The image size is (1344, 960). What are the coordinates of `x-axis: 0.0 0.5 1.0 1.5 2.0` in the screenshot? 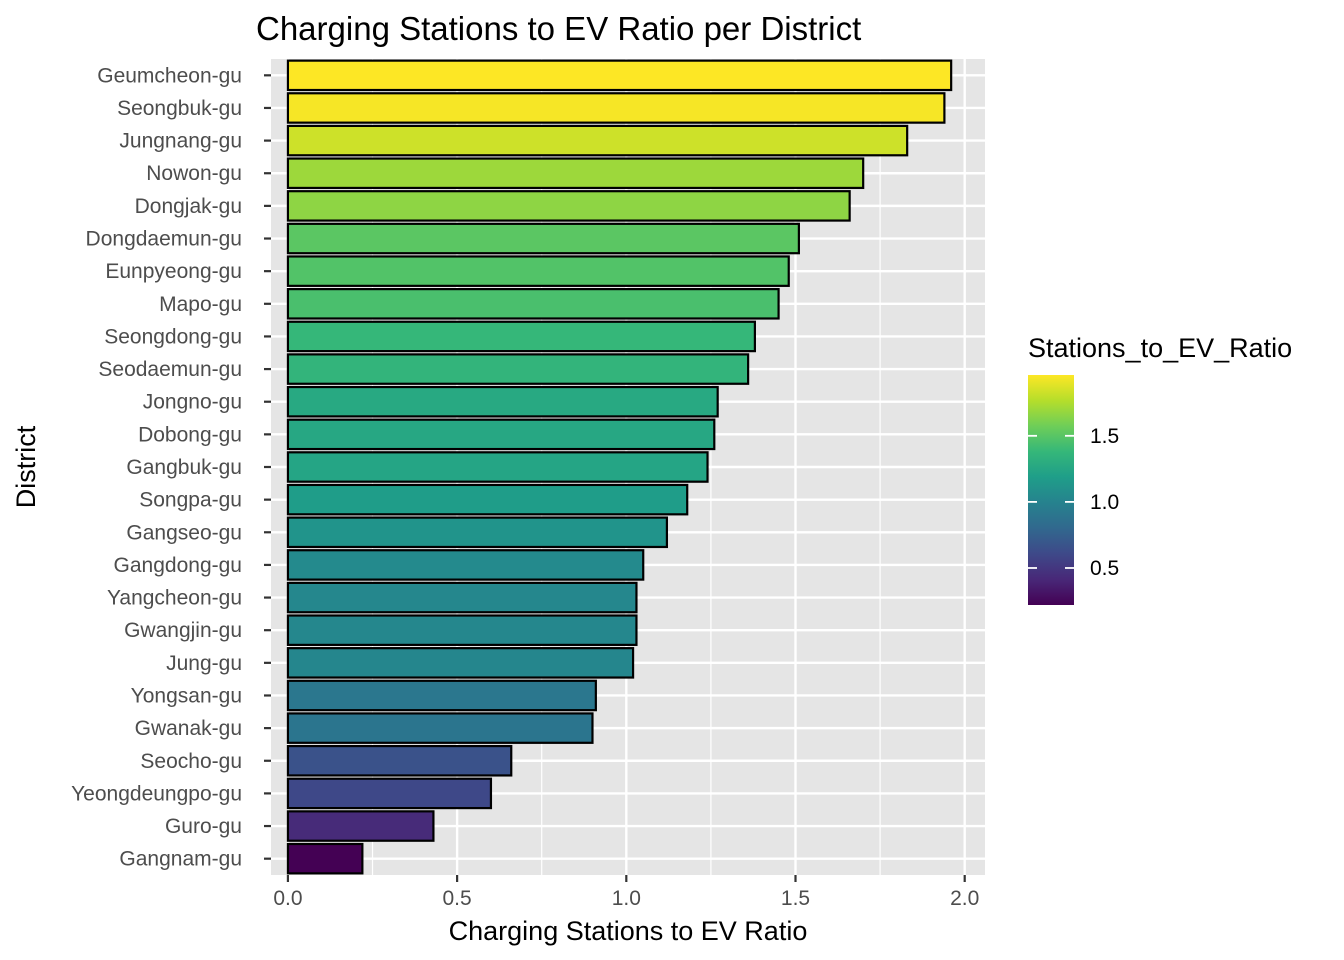 It's located at (626, 892).